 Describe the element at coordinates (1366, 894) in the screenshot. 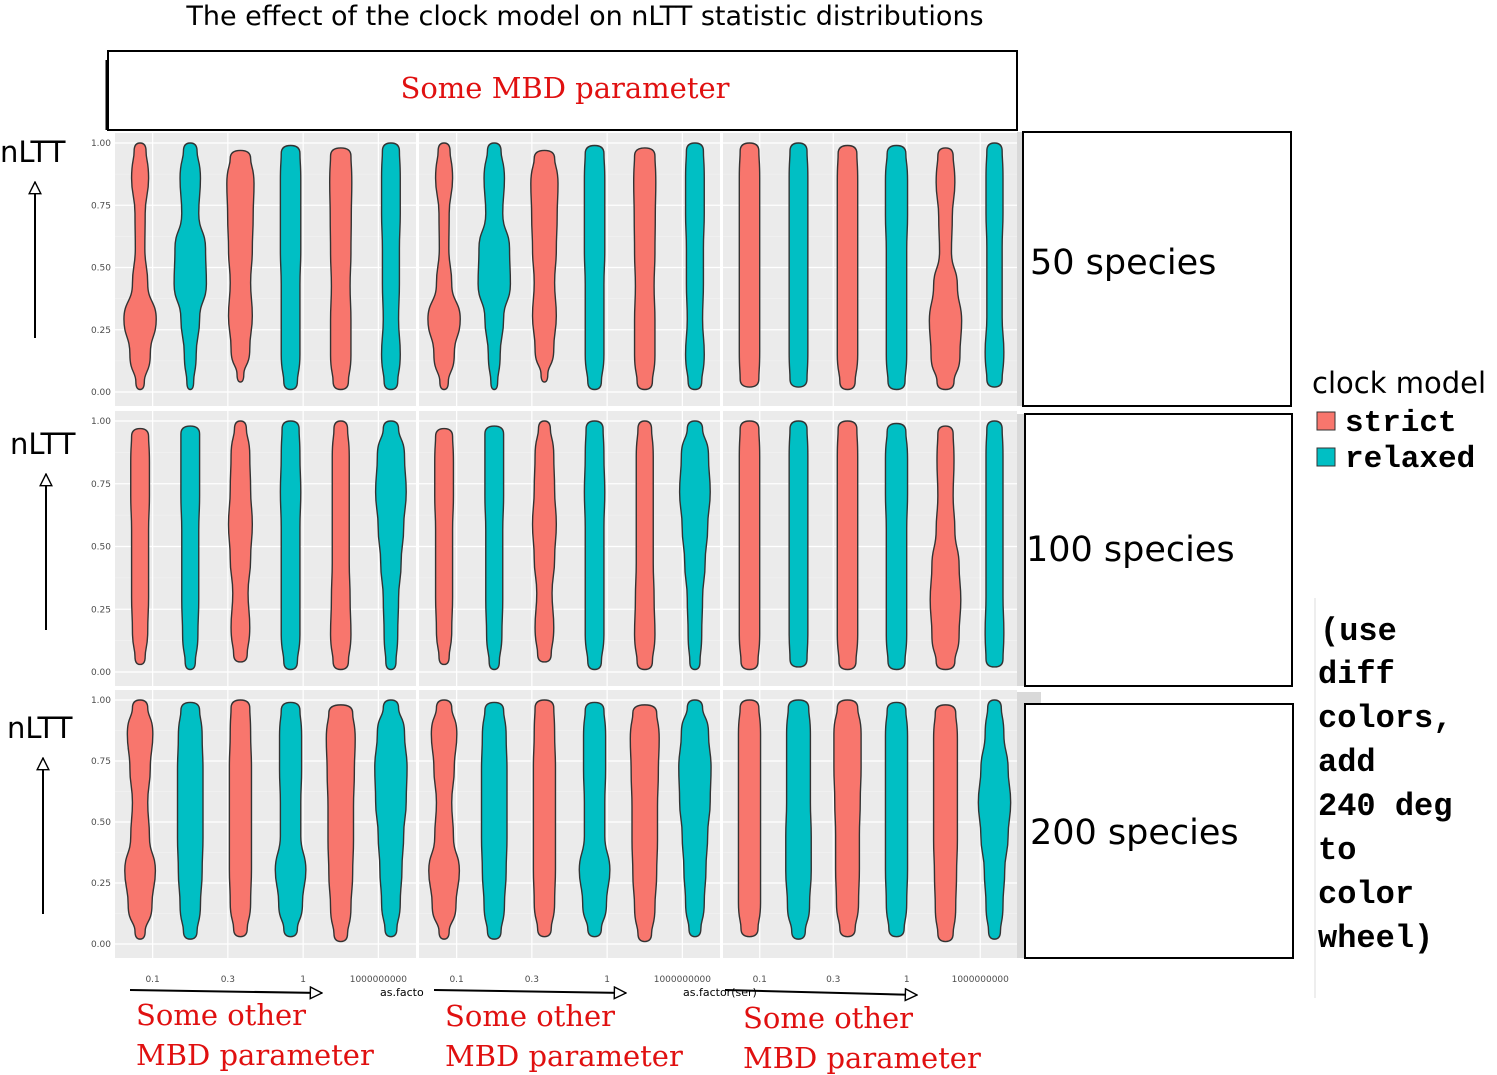

I see `note-line-7: color` at that location.